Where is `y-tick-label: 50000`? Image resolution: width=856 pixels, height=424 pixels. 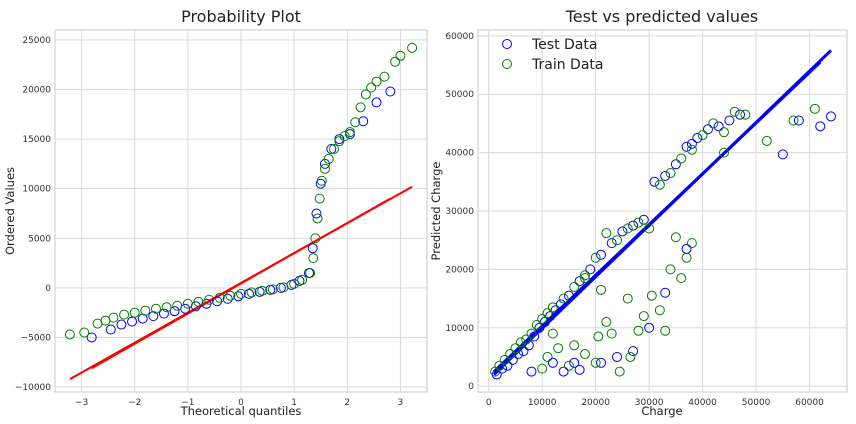
y-tick-label: 50000 is located at coordinates (459, 95).